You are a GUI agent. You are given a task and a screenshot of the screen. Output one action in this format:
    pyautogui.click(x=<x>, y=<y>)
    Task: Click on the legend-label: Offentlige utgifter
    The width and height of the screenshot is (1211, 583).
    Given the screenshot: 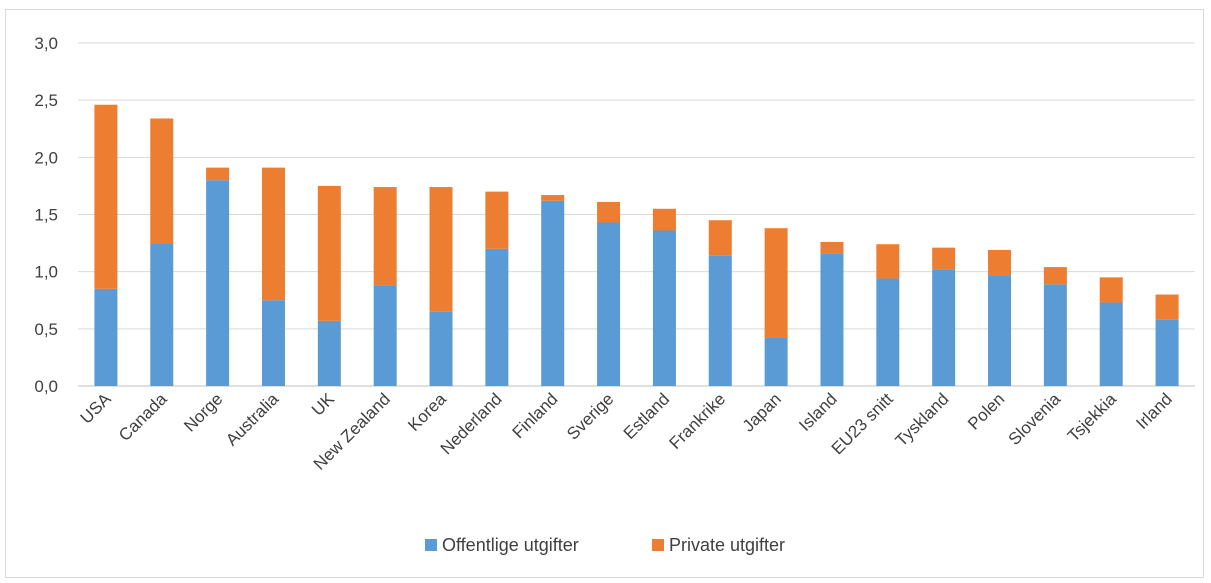 What is the action you would take?
    pyautogui.click(x=510, y=545)
    